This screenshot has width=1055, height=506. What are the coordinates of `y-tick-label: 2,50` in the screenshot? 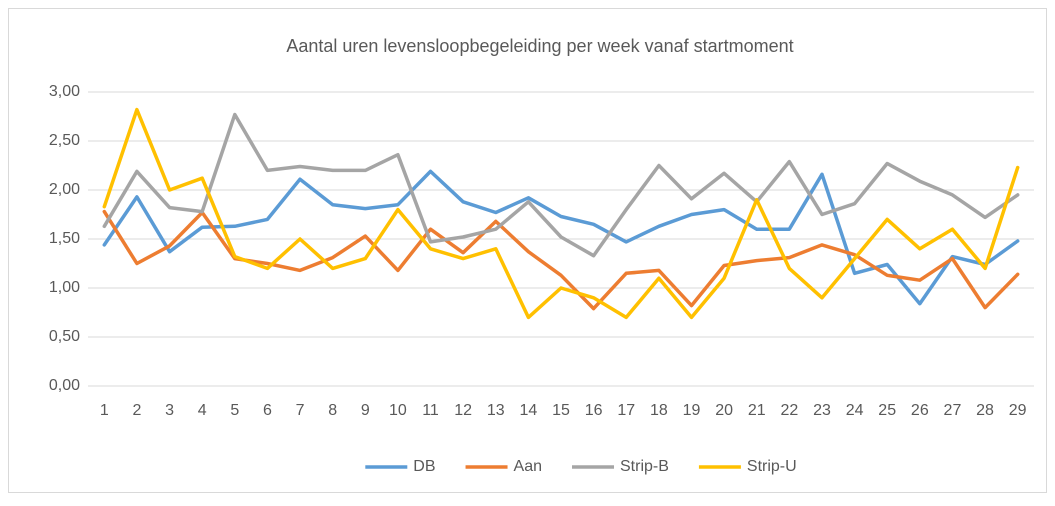 It's located at (64, 140).